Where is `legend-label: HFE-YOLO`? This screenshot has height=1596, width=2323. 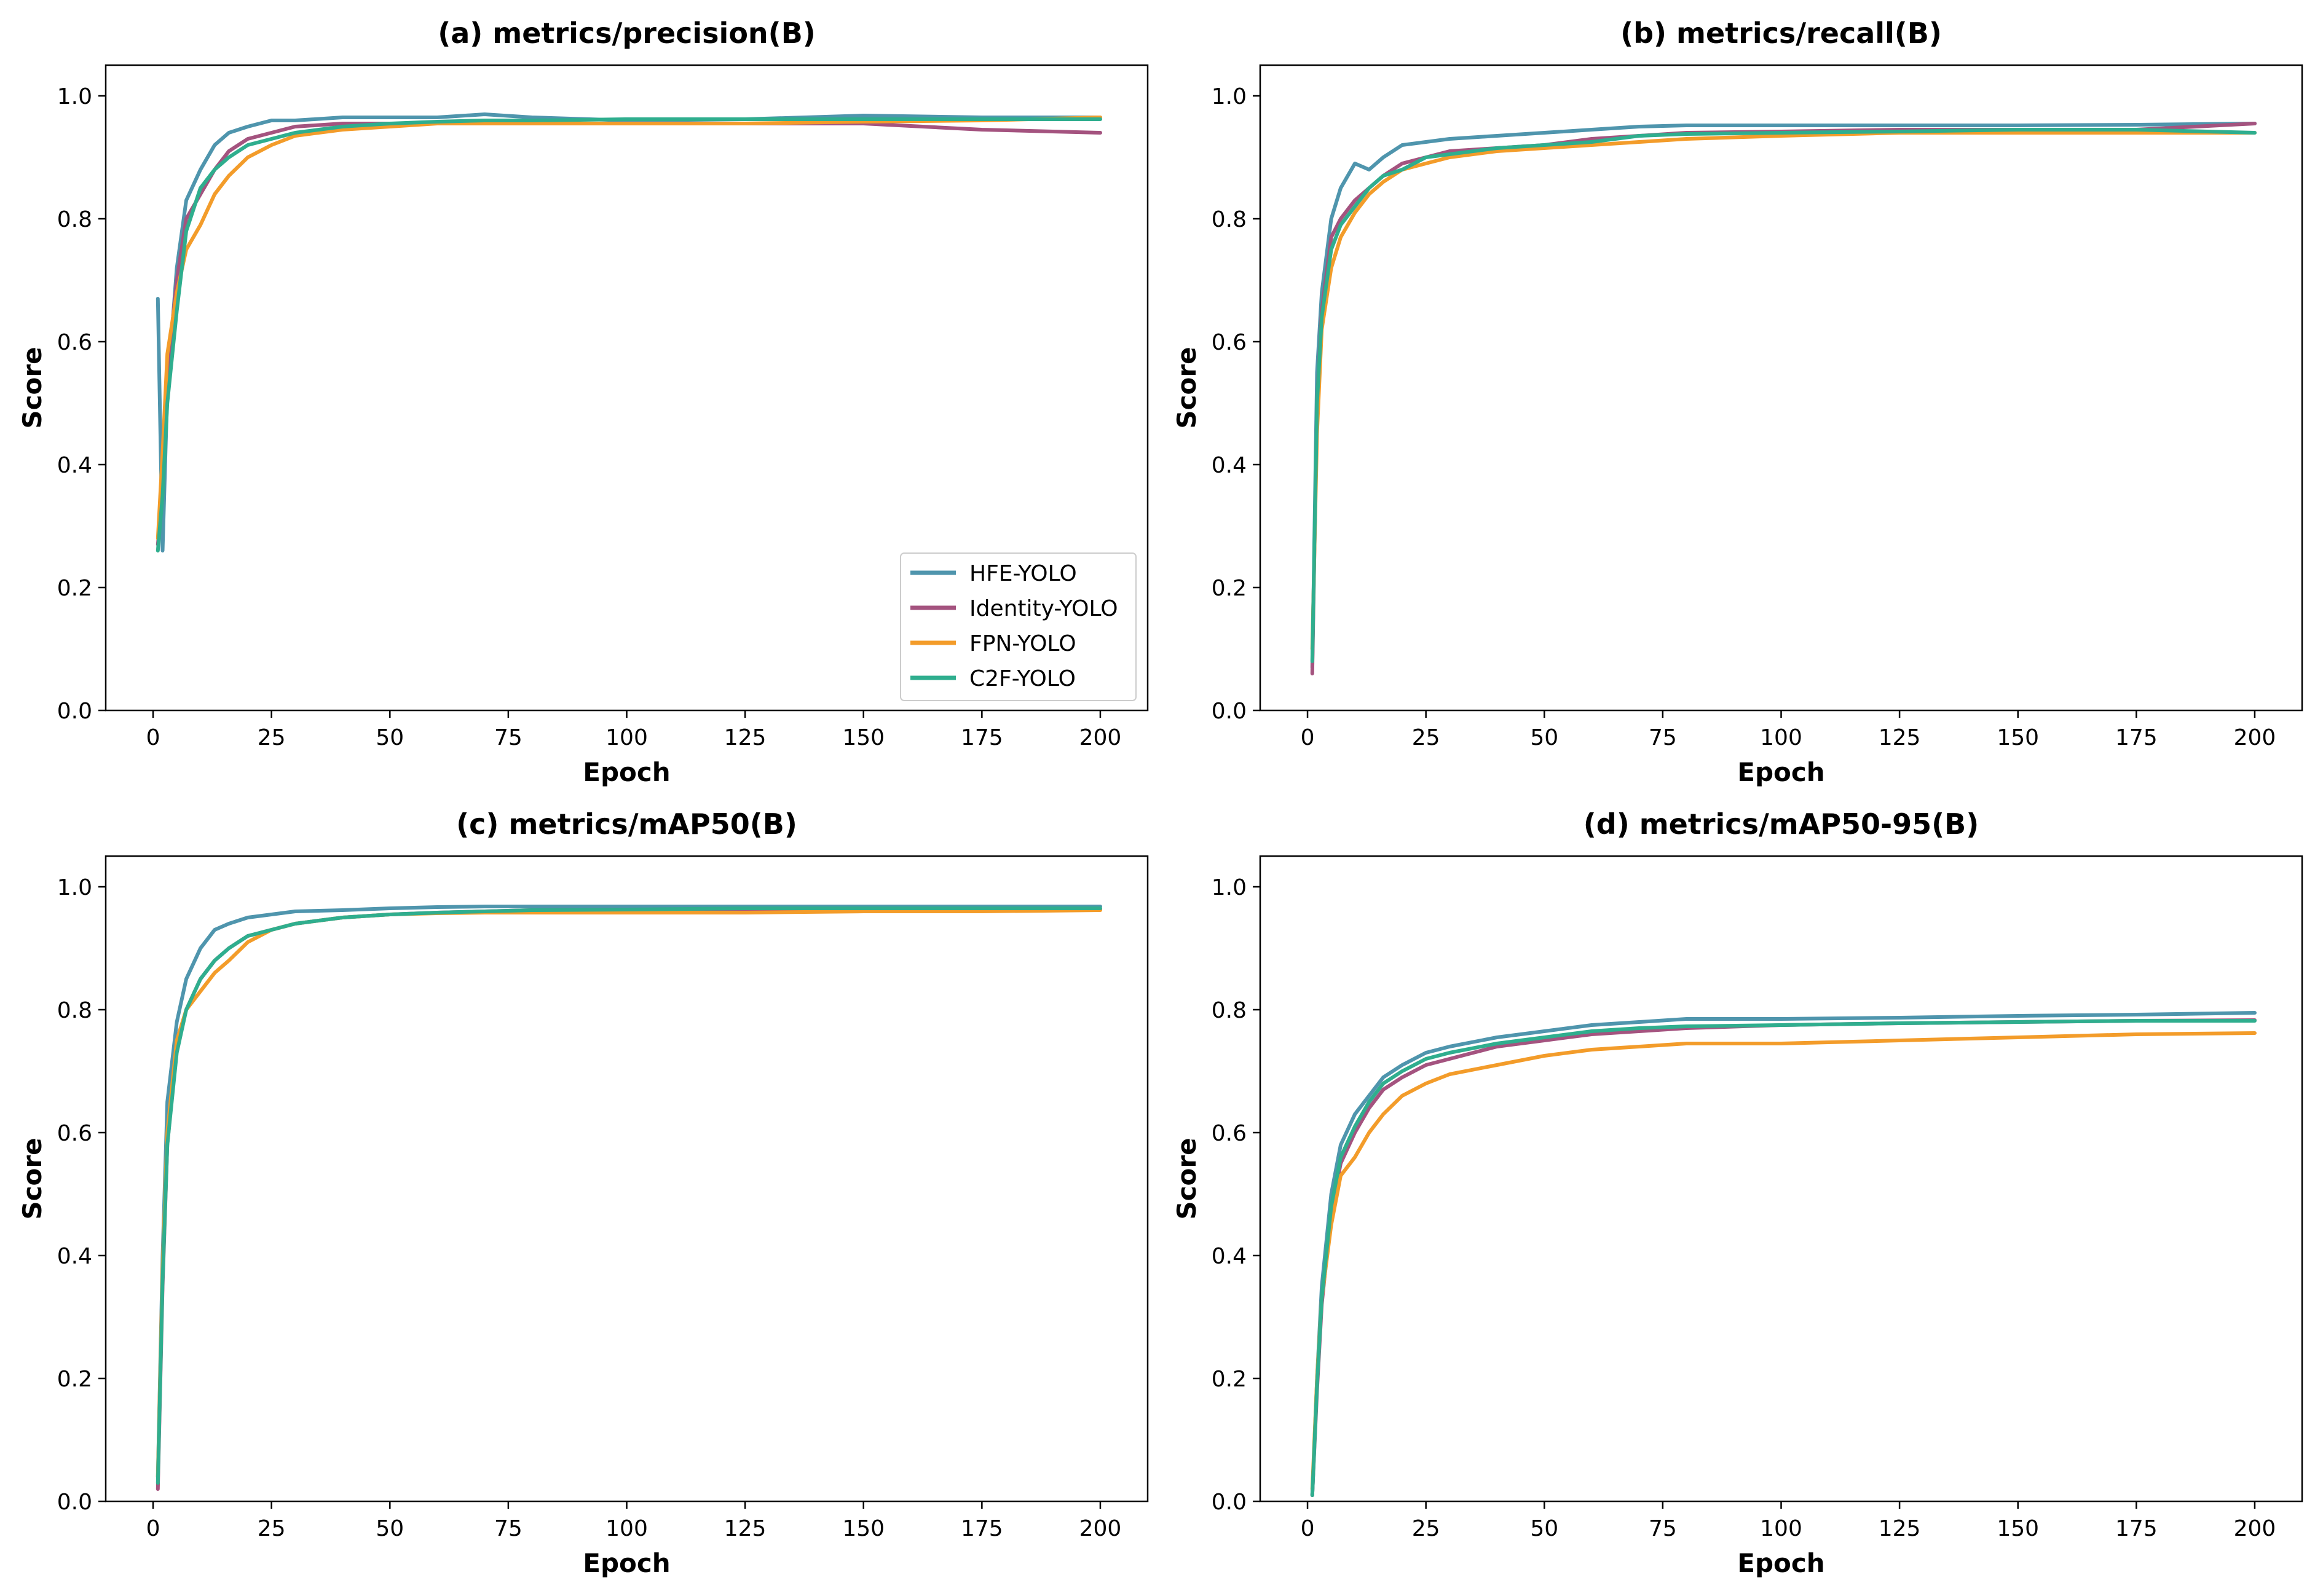 legend-label: HFE-YOLO is located at coordinates (1023, 573).